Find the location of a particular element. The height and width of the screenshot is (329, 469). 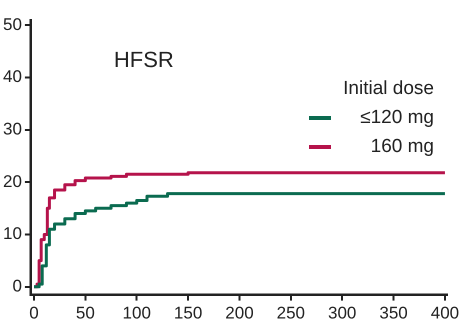

y-tick-label: 20 is located at coordinates (12, 181).